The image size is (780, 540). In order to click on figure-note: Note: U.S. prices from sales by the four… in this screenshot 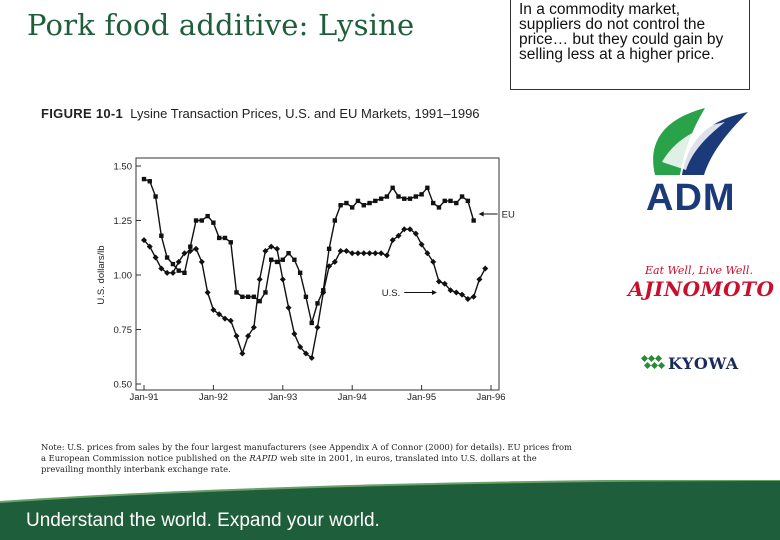, I will do `click(308, 458)`.